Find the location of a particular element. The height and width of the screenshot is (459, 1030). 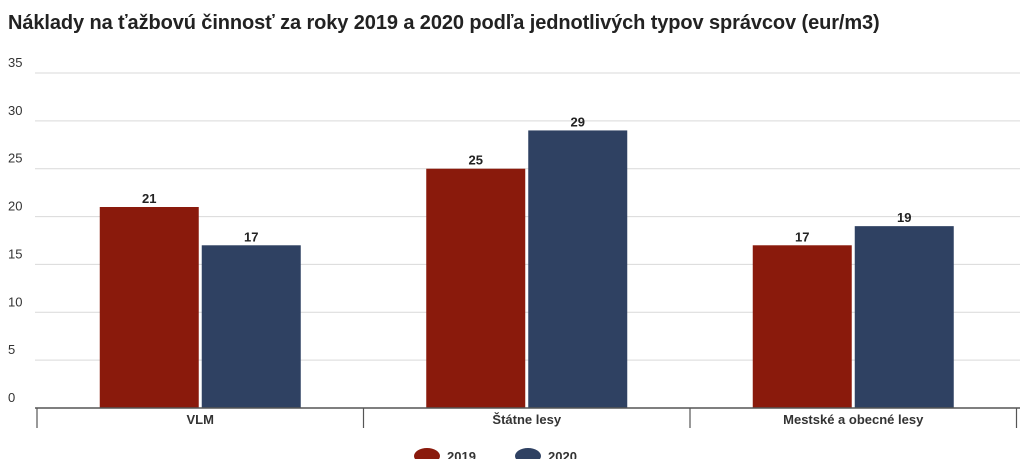

y-axis-ticks: 0 5 10 15 20 25 30 35 is located at coordinates (15, 230).